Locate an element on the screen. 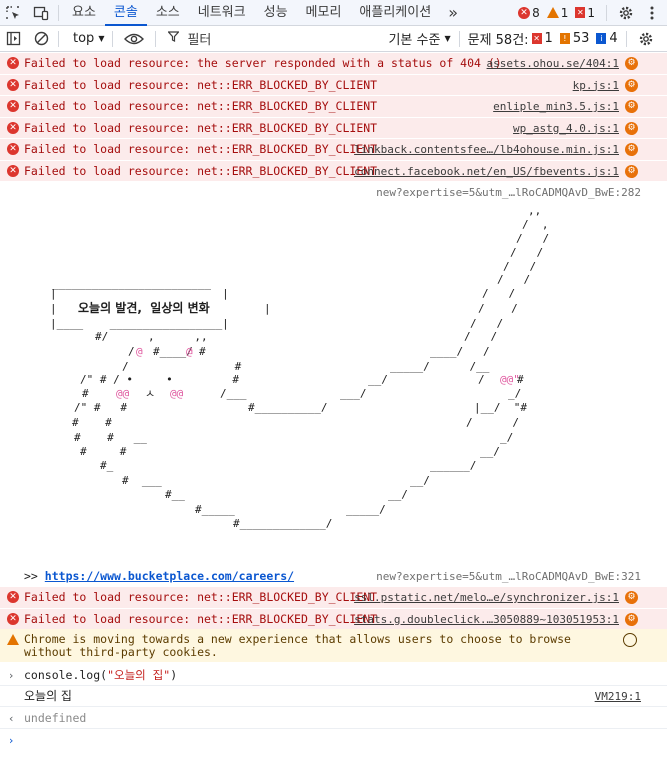  ascii-art-cheeks: @ @ @@ @@ @@" is located at coordinates (318, 372).